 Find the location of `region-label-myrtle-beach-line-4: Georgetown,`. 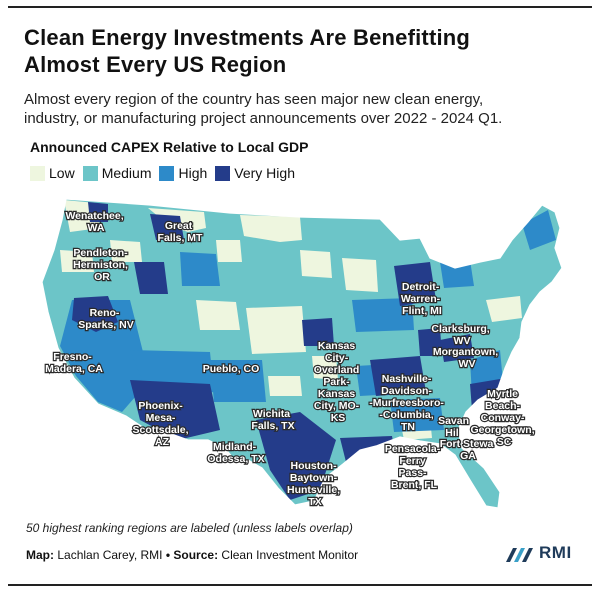

region-label-myrtle-beach-line-4: Georgetown, is located at coordinates (502, 430).